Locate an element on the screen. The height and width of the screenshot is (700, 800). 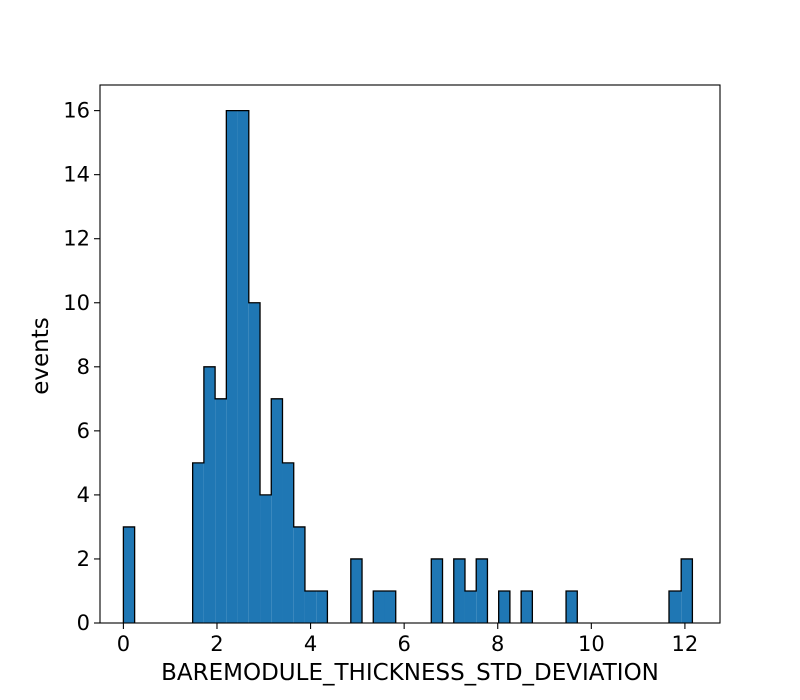
y-axis-label: events is located at coordinates (41, 356).